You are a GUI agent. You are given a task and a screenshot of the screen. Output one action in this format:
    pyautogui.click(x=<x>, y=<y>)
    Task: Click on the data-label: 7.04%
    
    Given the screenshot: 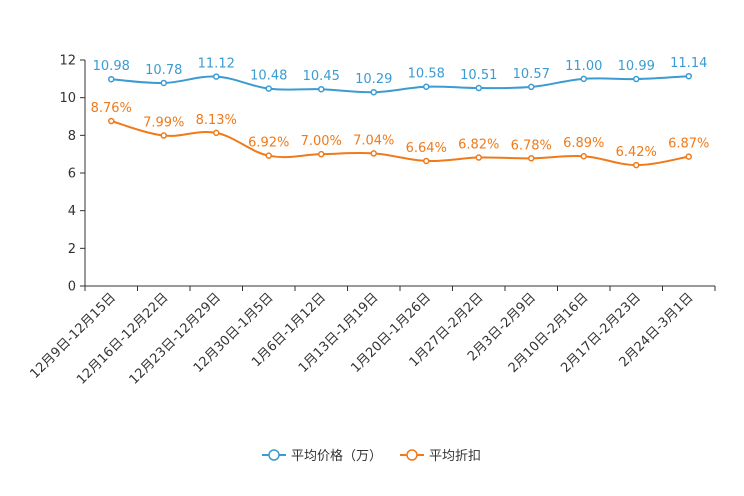 What is the action you would take?
    pyautogui.click(x=373, y=140)
    